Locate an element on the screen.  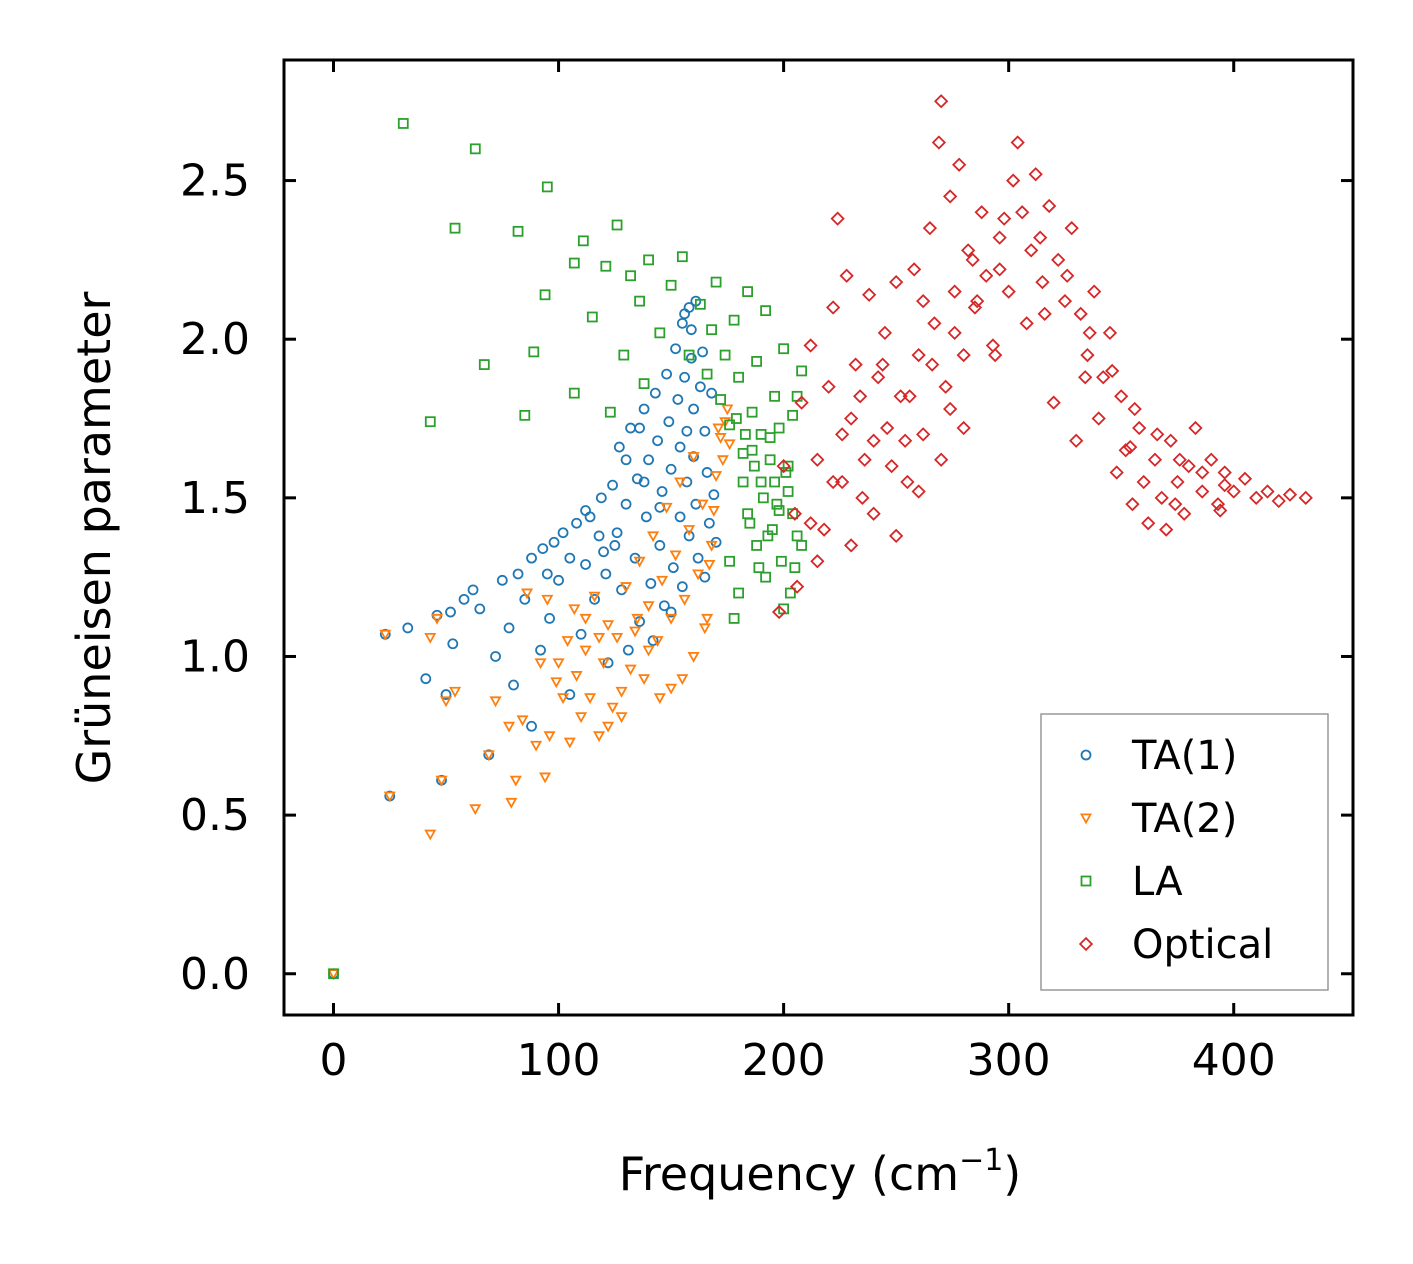
x-tick-label: 300 is located at coordinates (1009, 1060).